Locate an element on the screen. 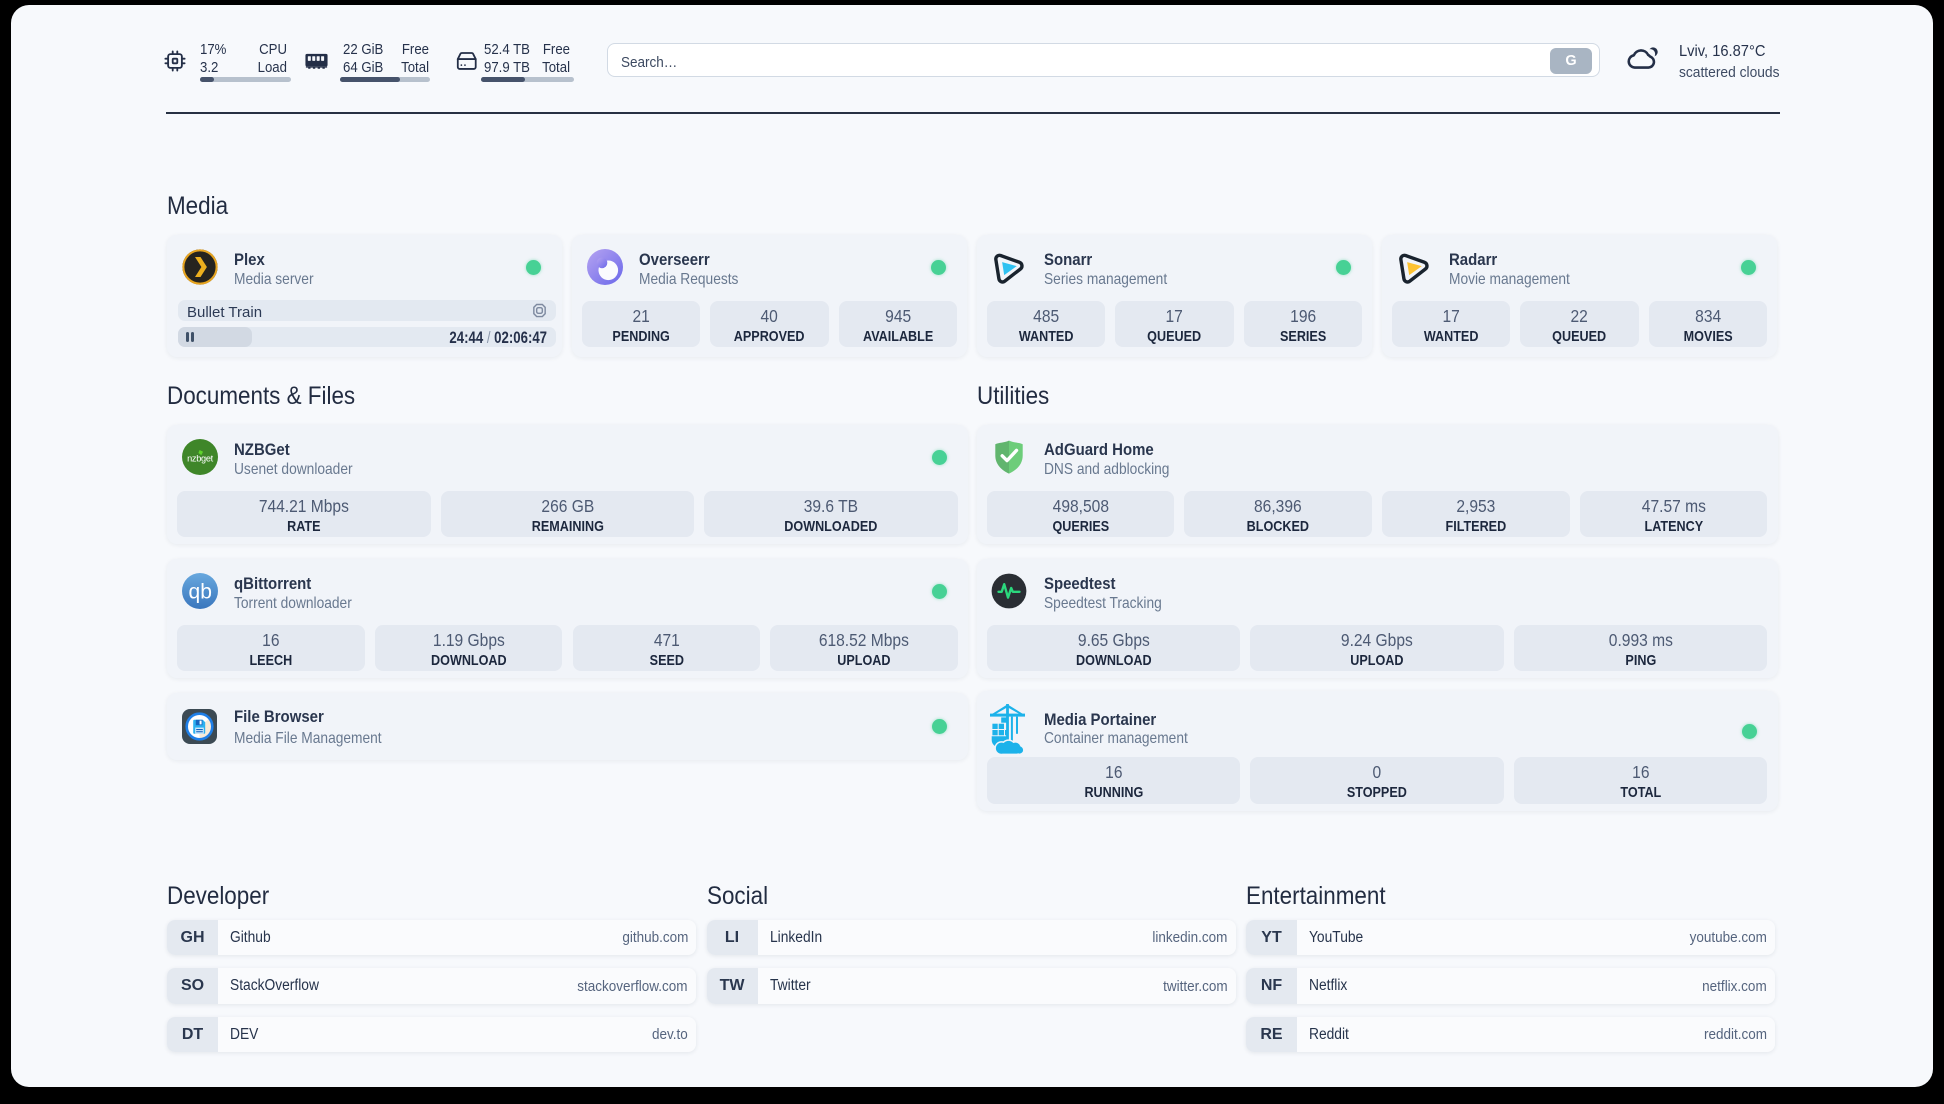 The width and height of the screenshot is (1944, 1104). svg-text: nzbget is located at coordinates (200, 459).